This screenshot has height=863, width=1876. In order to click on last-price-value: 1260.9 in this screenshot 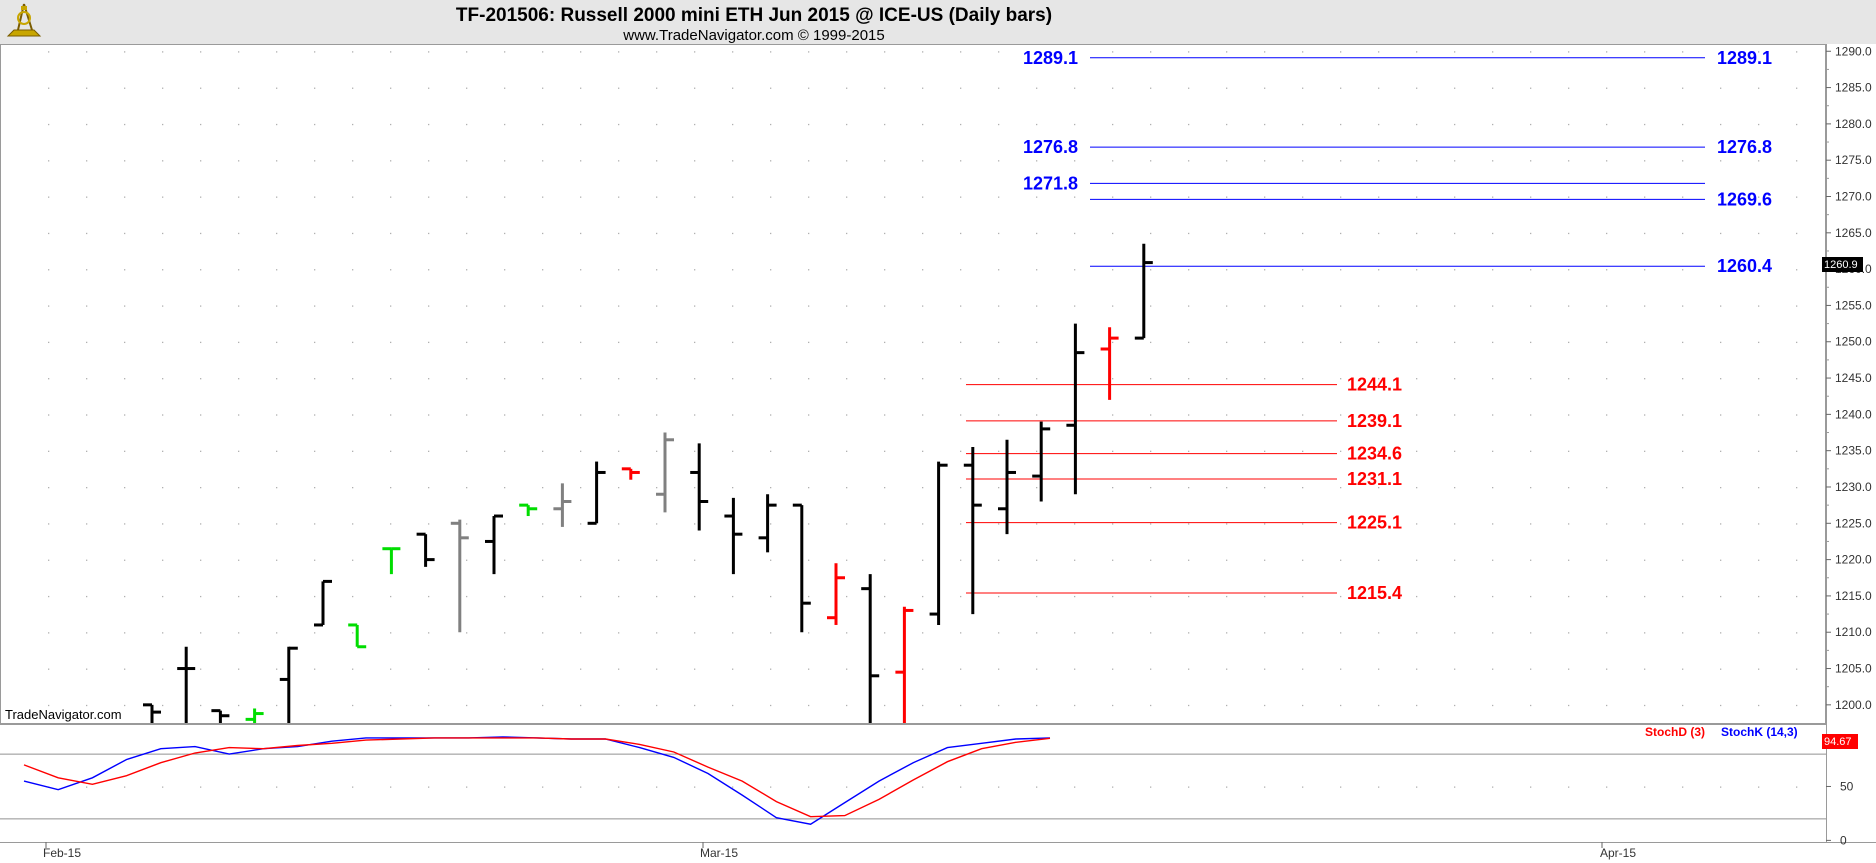, I will do `click(1841, 265)`.